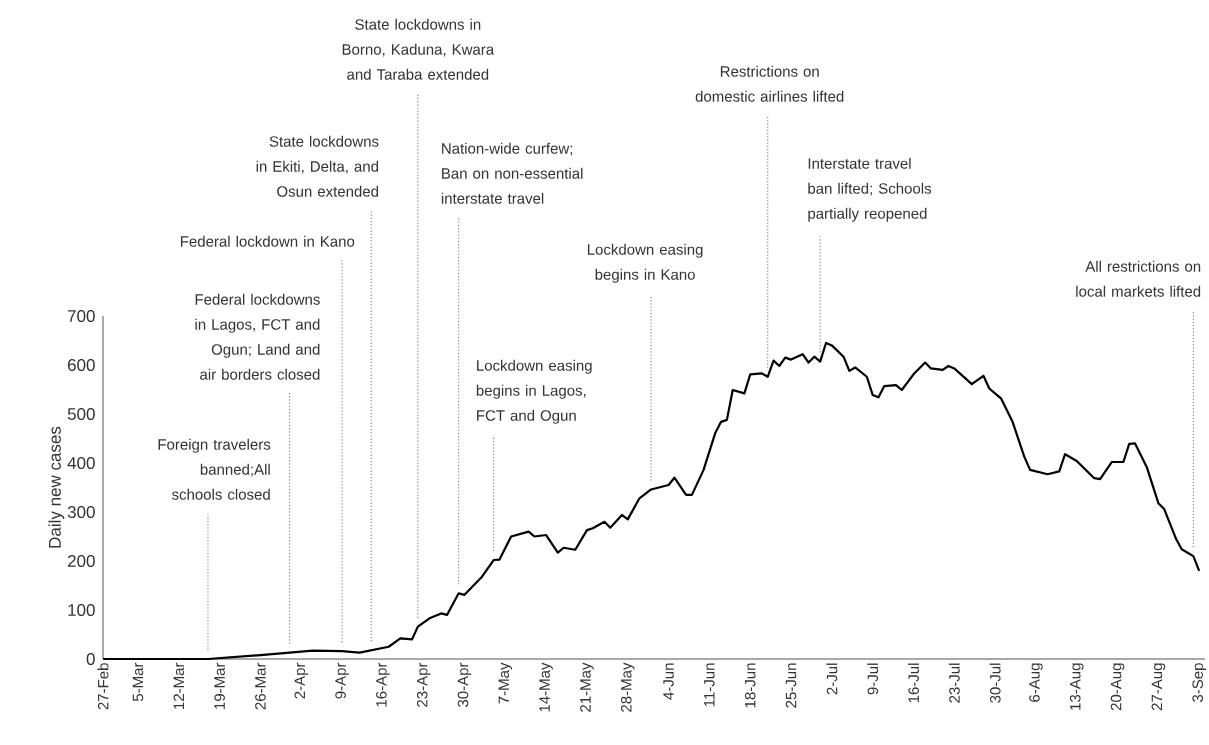 The image size is (1209, 745). I want to click on y-tick-label: 600, so click(81, 365).